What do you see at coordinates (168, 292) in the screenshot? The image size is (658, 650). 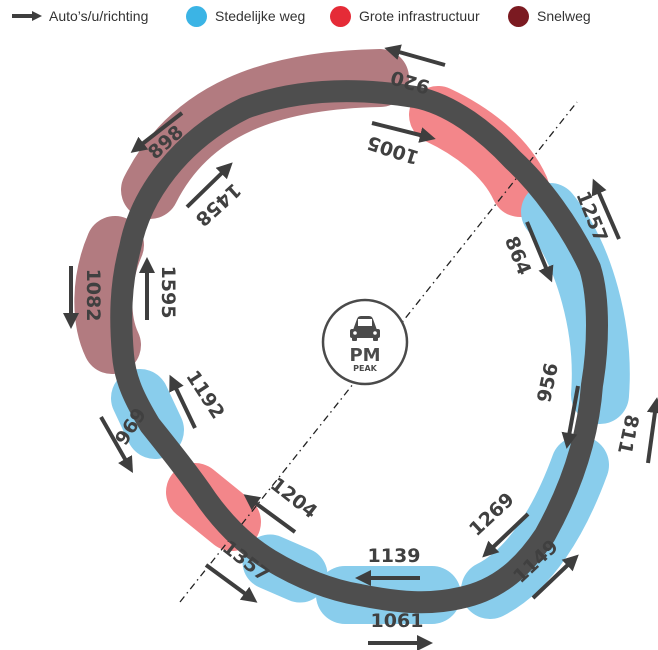 I see `flow-label-1595: 1595` at bounding box center [168, 292].